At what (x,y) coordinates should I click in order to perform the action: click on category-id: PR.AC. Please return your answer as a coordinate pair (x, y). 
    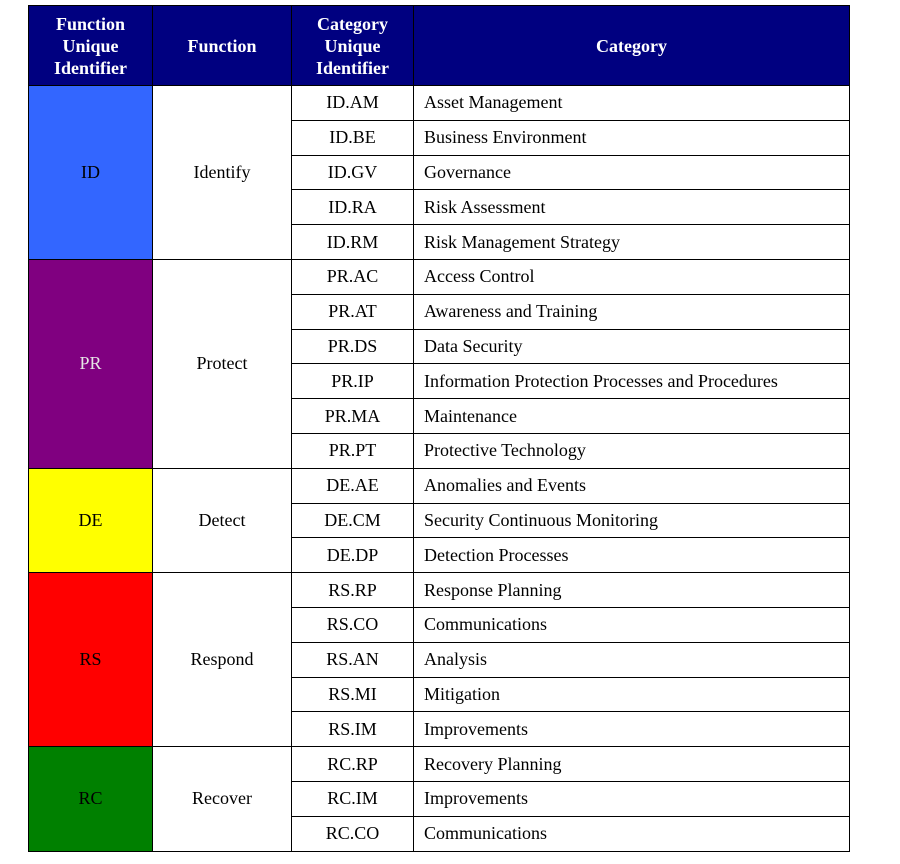
    Looking at the image, I should click on (352, 276).